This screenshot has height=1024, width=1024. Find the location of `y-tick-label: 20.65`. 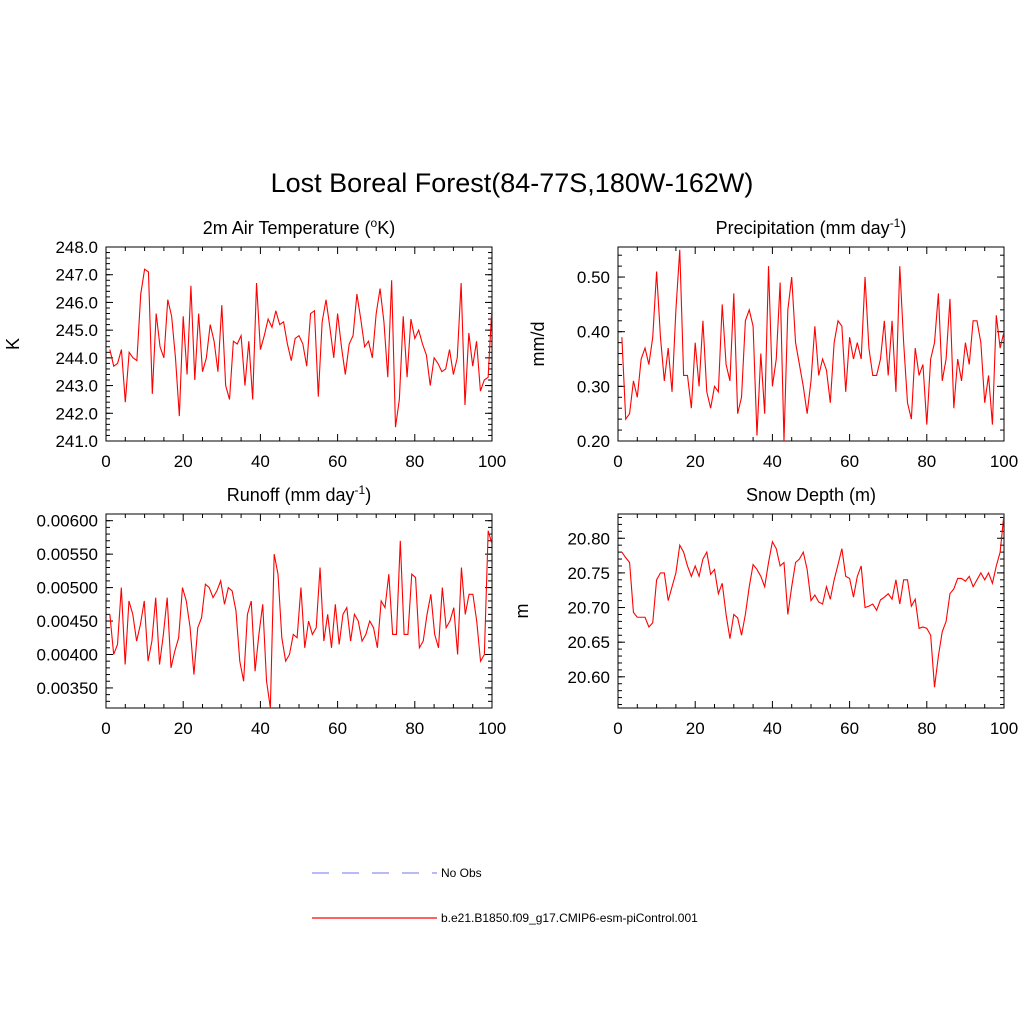

y-tick-label: 20.65 is located at coordinates (588, 642).